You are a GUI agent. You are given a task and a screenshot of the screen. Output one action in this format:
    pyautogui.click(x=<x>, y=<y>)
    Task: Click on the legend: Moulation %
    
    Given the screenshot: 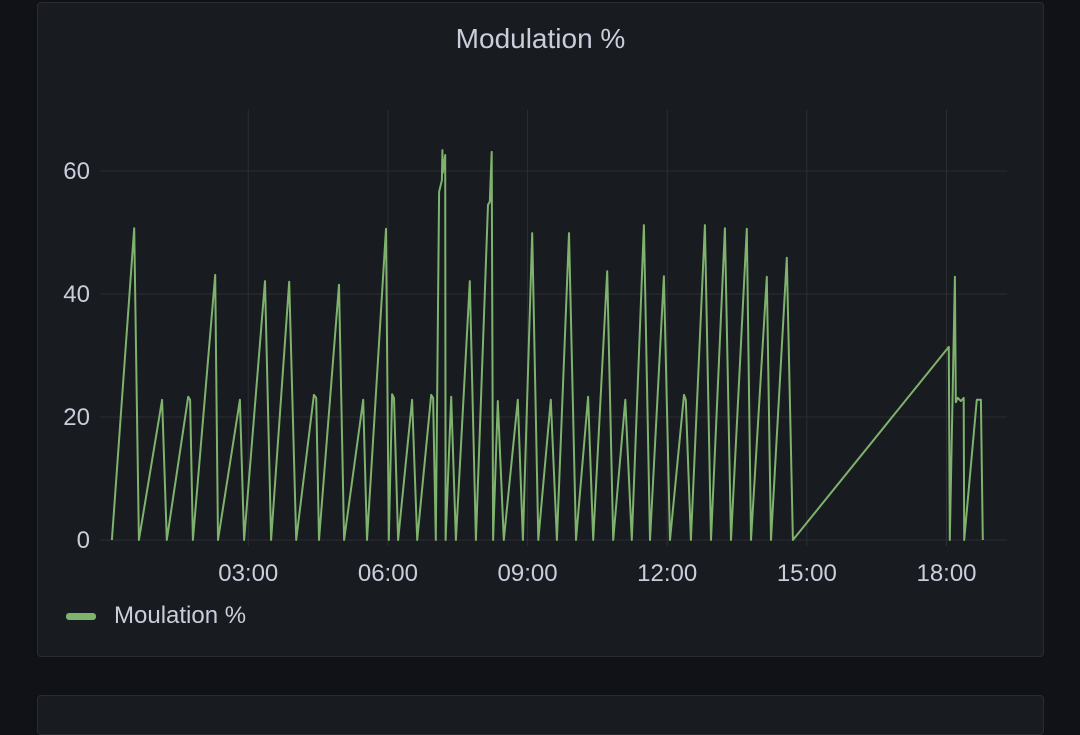 What is the action you would take?
    pyautogui.click(x=156, y=616)
    